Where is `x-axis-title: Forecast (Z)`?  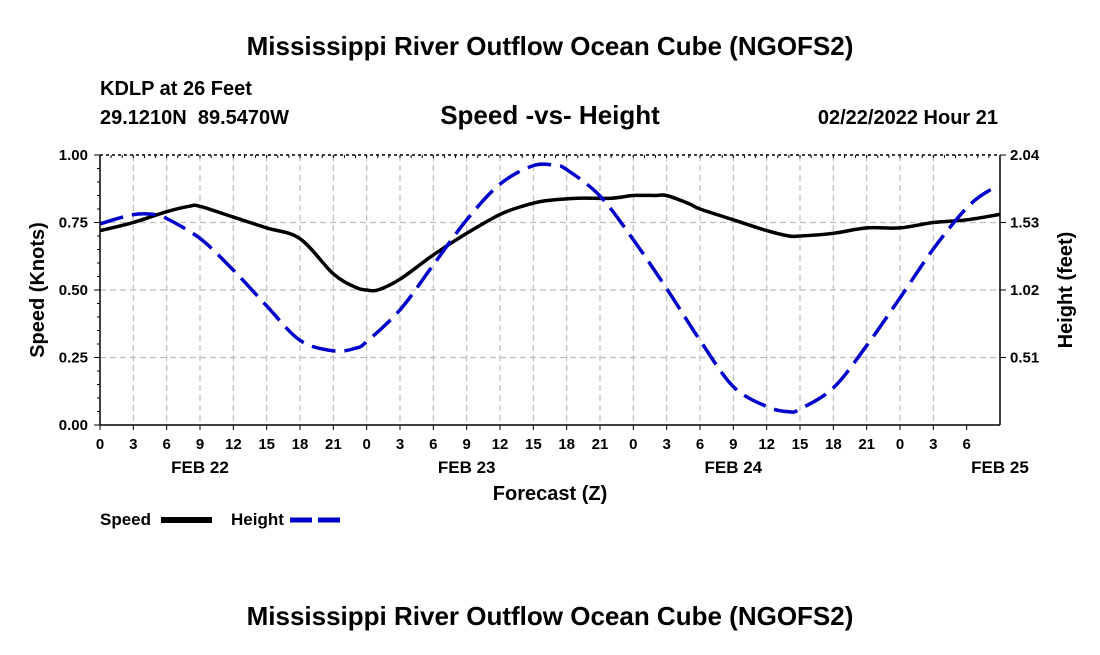 x-axis-title: Forecast (Z) is located at coordinates (550, 494).